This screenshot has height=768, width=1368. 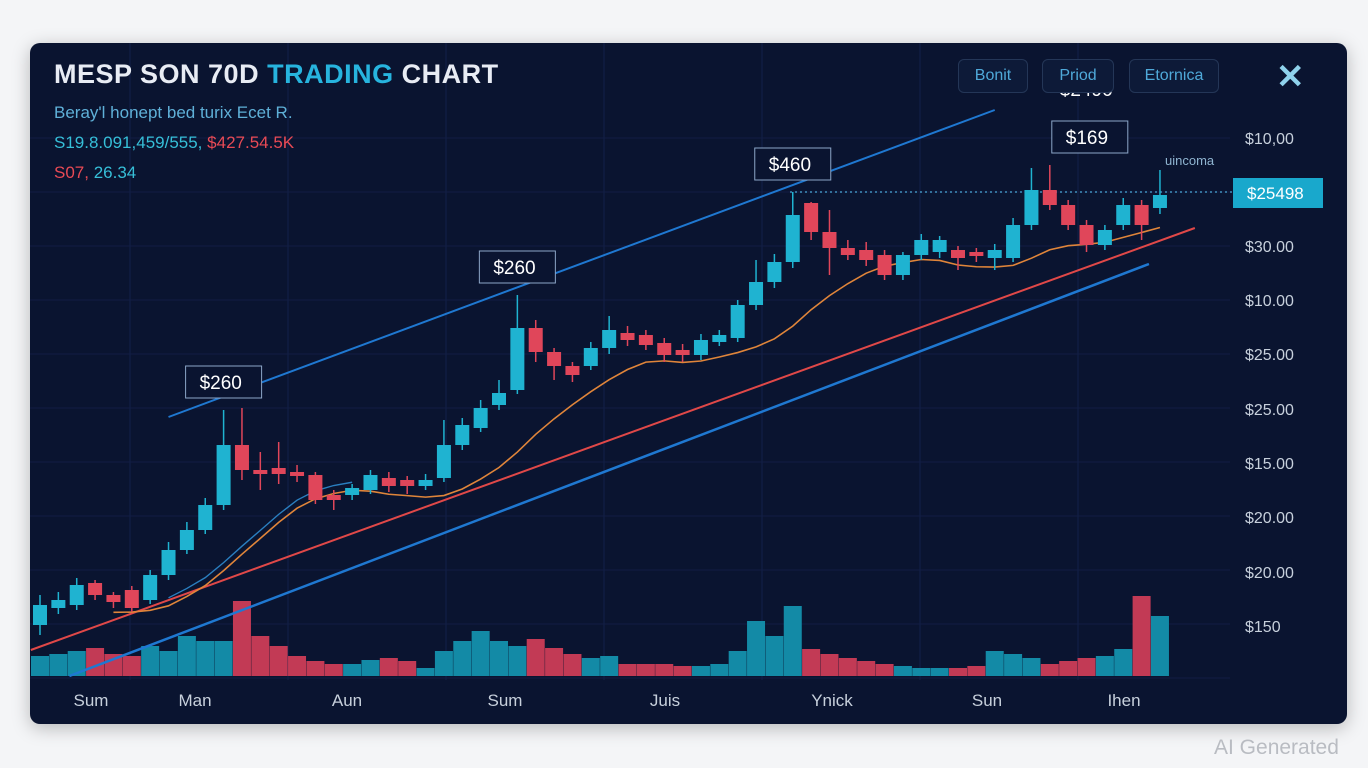 What do you see at coordinates (1275, 193) in the screenshot?
I see `current-price-label: $25498` at bounding box center [1275, 193].